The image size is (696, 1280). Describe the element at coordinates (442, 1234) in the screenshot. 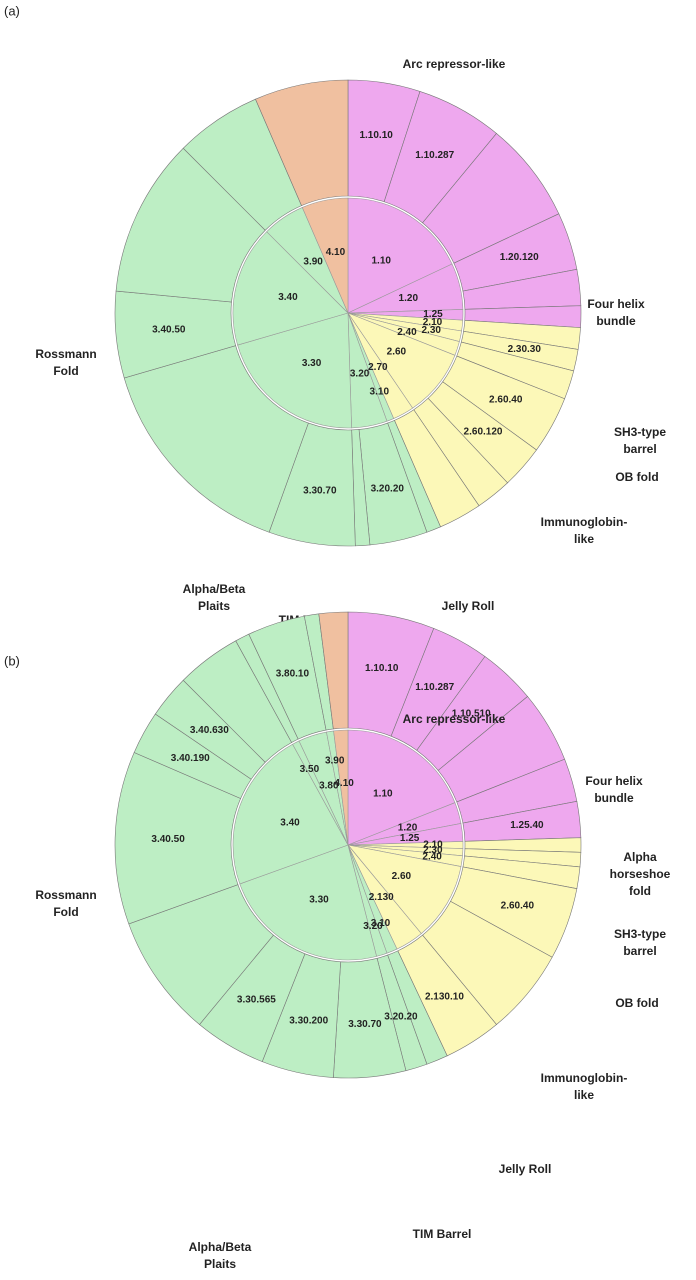

I see `fold-label: TIM Barrel` at that location.